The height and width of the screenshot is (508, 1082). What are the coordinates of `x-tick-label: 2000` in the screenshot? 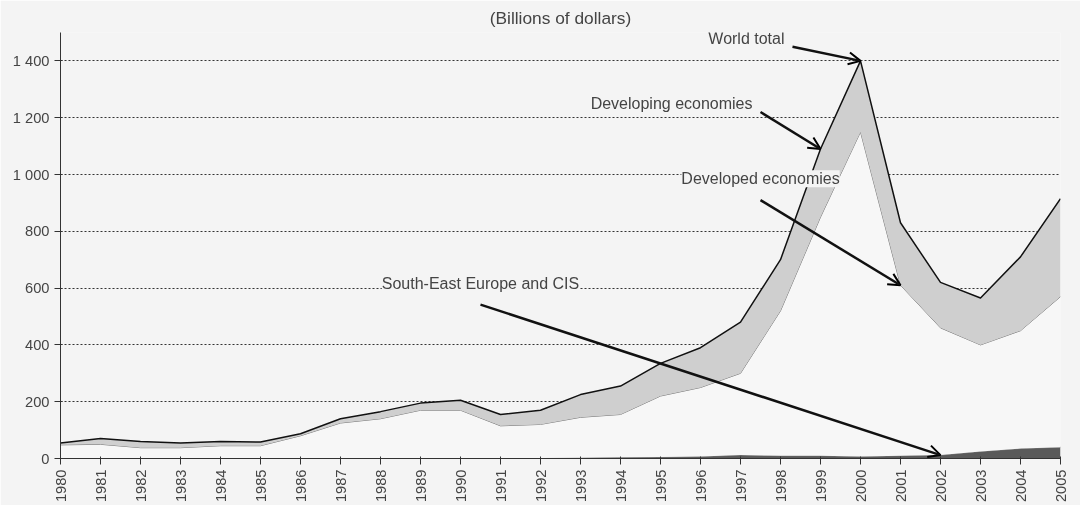 It's located at (860, 486).